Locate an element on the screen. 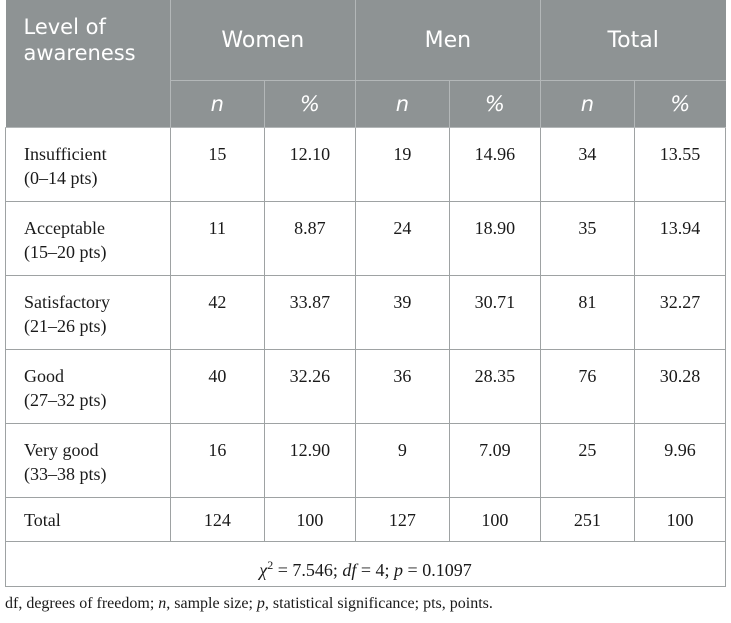 Image resolution: width=731 pixels, height=623 pixels. cell-total-n: 76 is located at coordinates (587, 386).